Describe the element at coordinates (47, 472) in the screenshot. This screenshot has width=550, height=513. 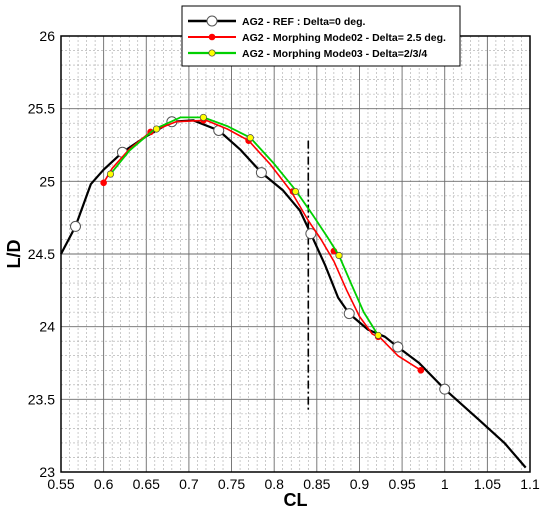
I see `y-tick-label: 23` at that location.